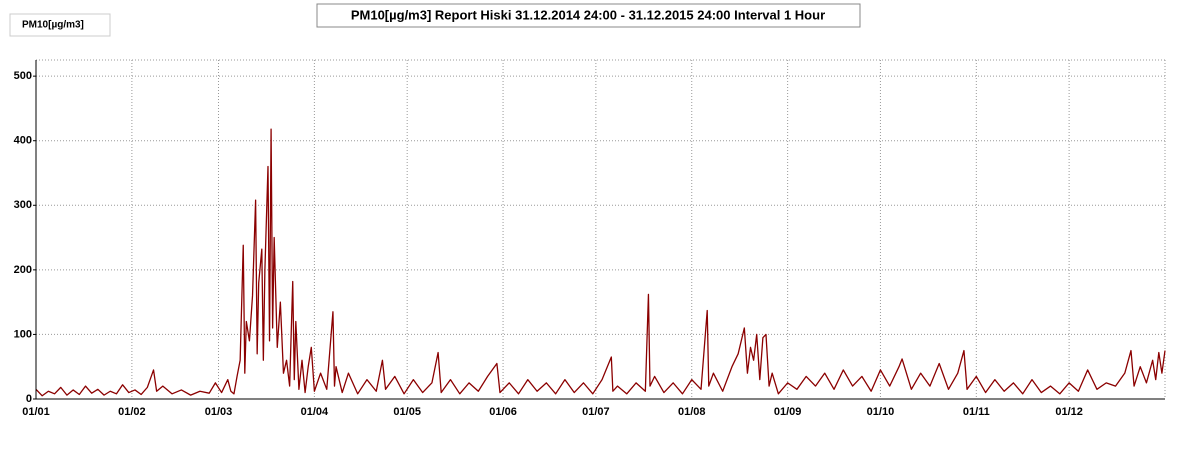 The width and height of the screenshot is (1177, 473). I want to click on x-tick-label: 01/06, so click(503, 412).